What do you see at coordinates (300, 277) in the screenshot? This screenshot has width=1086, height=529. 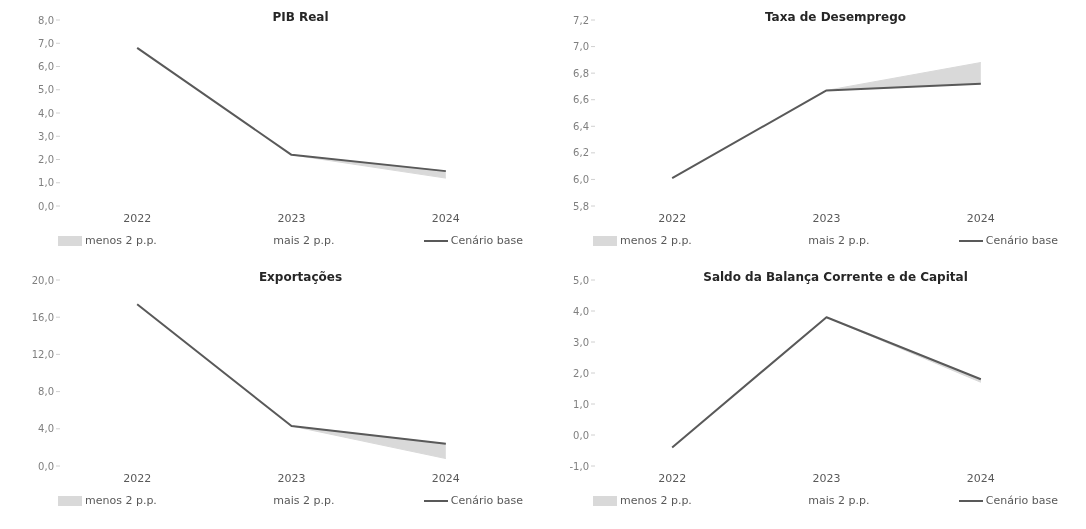 I see `chart-title: Exportações` at bounding box center [300, 277].